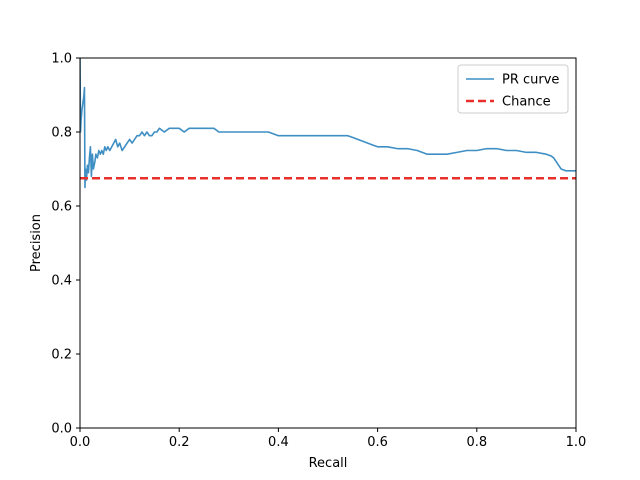  What do you see at coordinates (61, 133) in the screenshot?
I see `y-tick-label: 0.8` at bounding box center [61, 133].